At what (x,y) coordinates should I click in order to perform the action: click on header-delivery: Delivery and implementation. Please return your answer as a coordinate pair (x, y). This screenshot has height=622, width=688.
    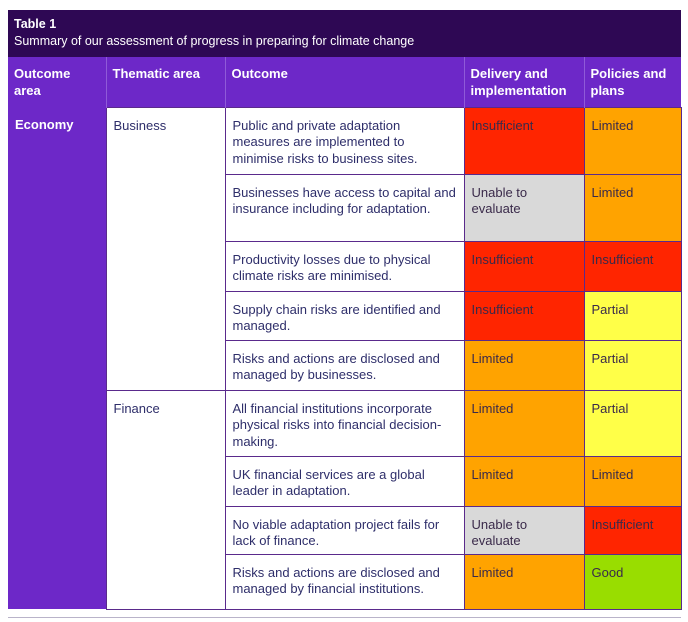
    Looking at the image, I should click on (523, 82).